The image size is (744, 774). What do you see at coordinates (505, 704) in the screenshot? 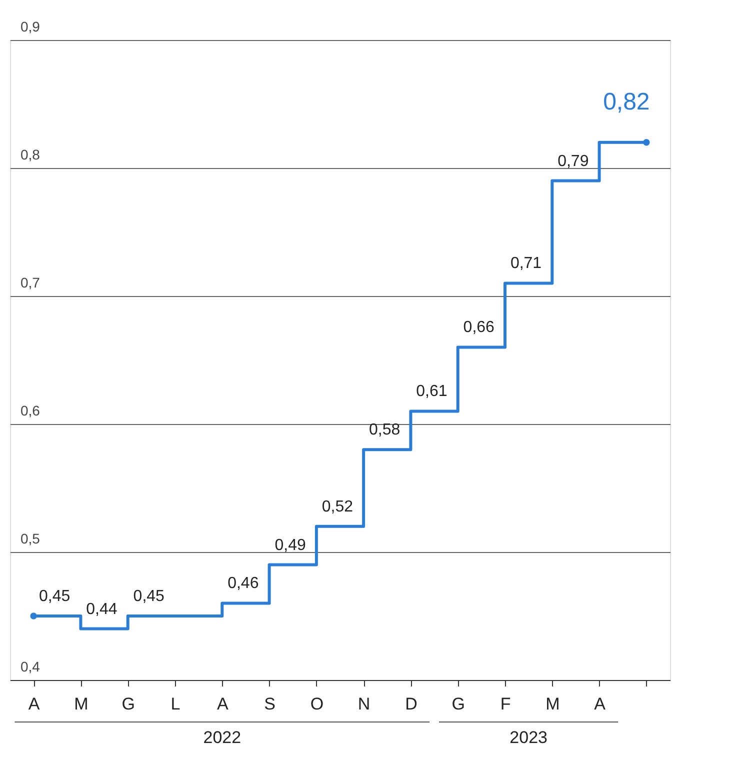
I see `x-tick-label: F` at bounding box center [505, 704].